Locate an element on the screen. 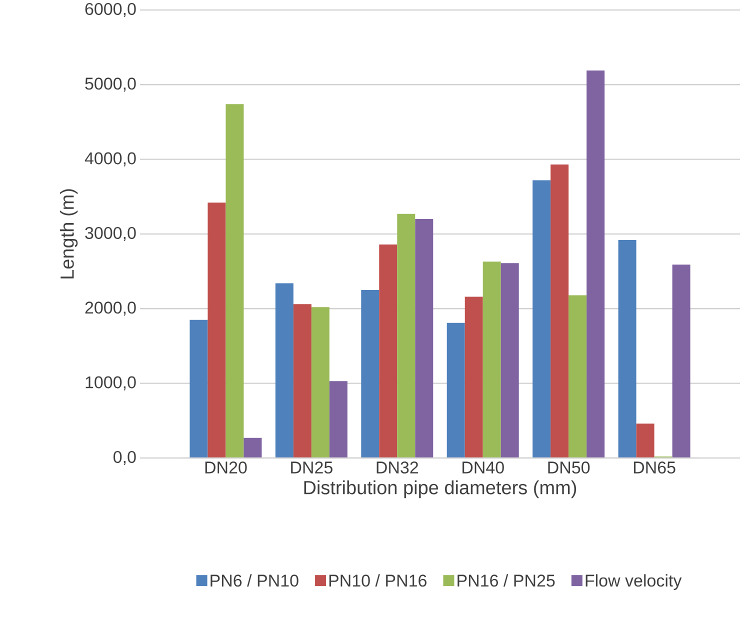  y-tick-label: 0,0 is located at coordinates (125, 458).